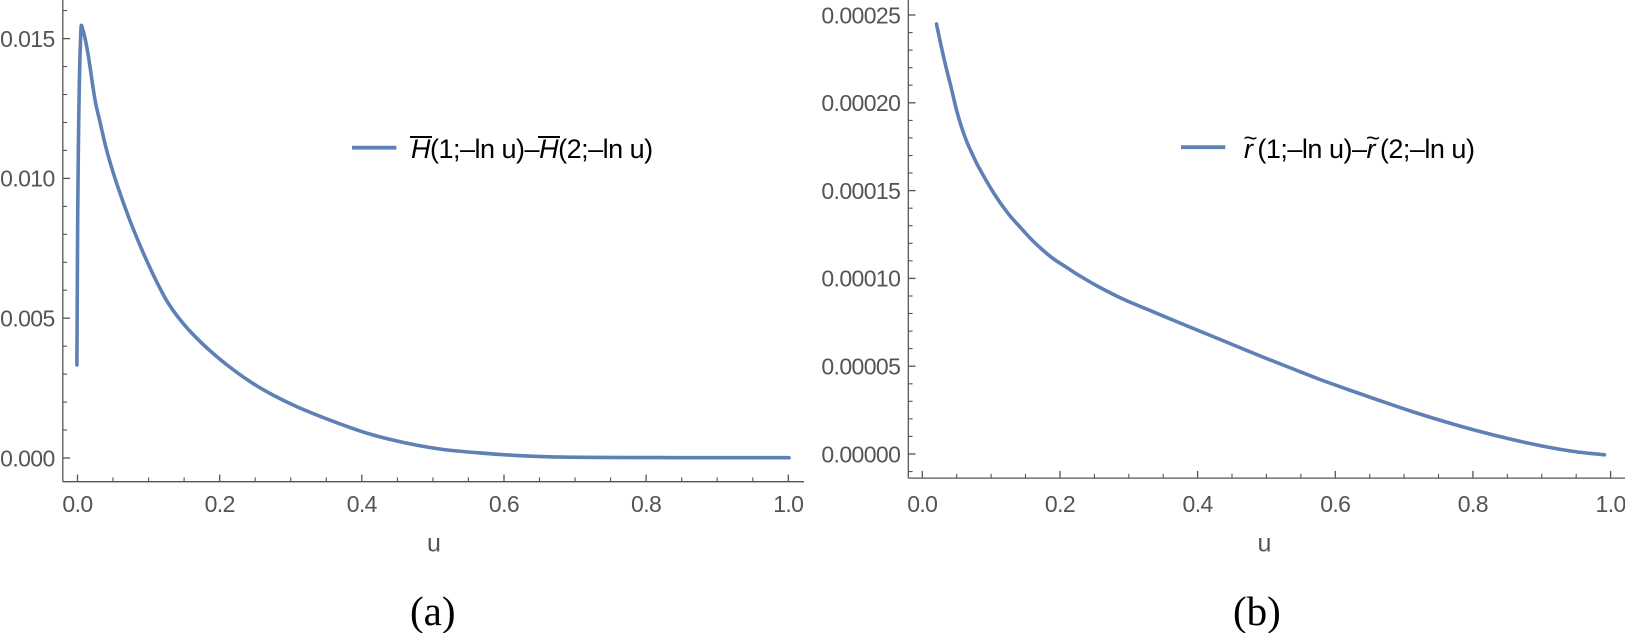 The image size is (1625, 633). I want to click on svg-text: 0.015, so click(27, 39).